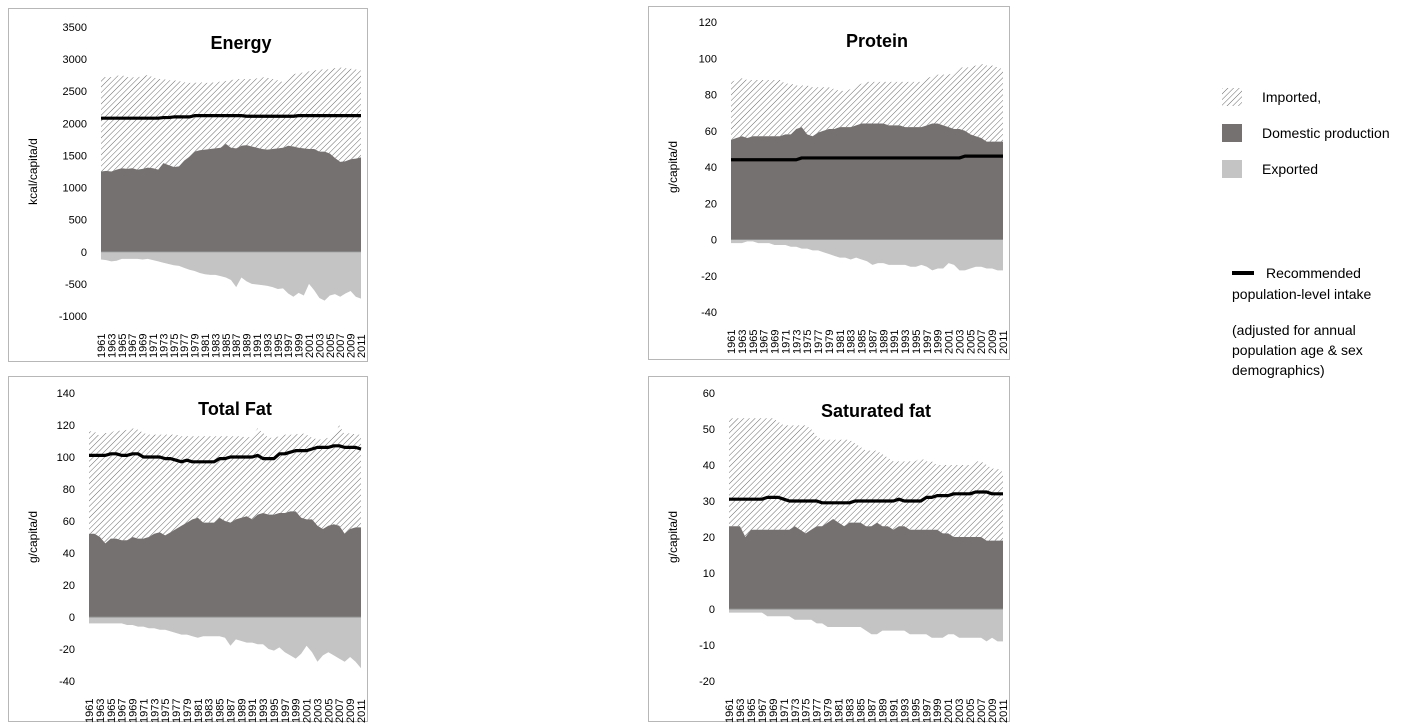 This screenshot has height=726, width=1428. Describe the element at coordinates (1292, 97) in the screenshot. I see `legend-label-imported: Imported,` at that location.